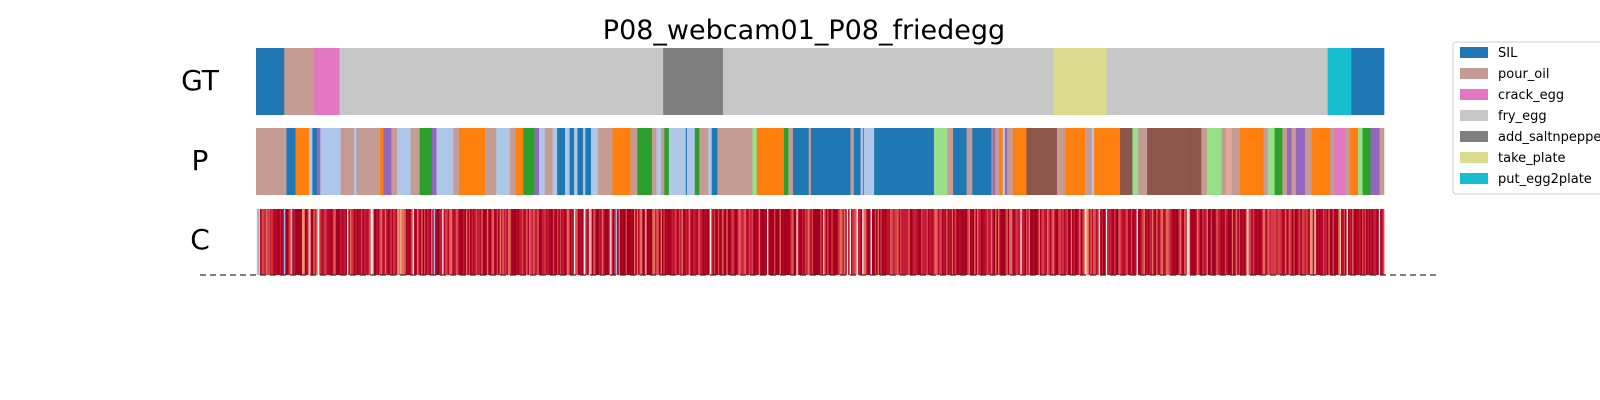  What do you see at coordinates (200, 80) in the screenshot?
I see `row-label-gt: GT` at bounding box center [200, 80].